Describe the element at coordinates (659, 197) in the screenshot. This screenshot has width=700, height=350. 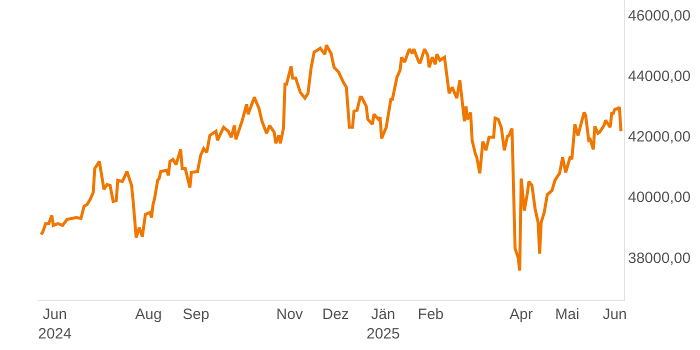
I see `y-tick-label: 40000,00` at that location.